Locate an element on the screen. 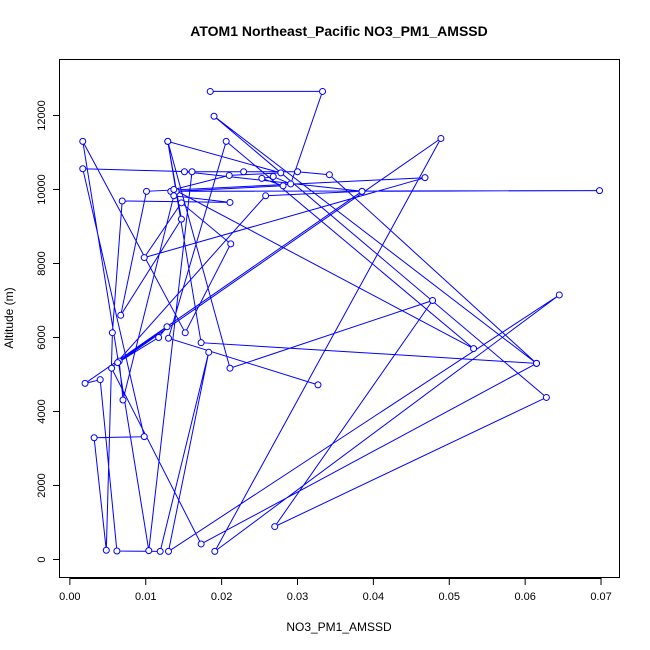 Image resolution: width=650 pixels, height=650 pixels. y-tick-label: 8000 is located at coordinates (42, 263).